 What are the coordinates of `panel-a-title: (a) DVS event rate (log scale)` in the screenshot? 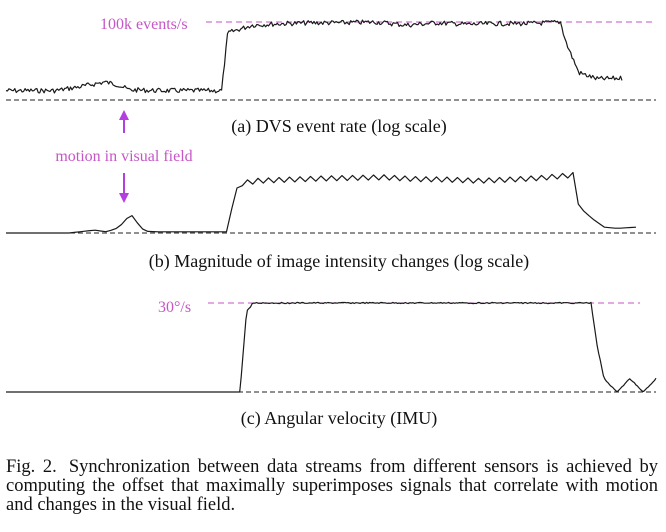 It's located at (338, 126).